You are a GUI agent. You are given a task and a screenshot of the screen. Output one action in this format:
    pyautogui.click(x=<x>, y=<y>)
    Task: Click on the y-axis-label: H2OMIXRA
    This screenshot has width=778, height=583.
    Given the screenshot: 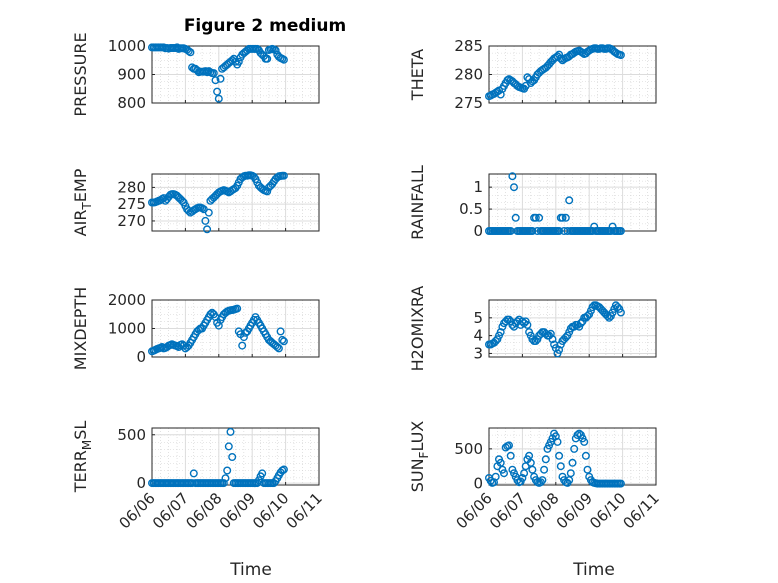 What is the action you would take?
    pyautogui.click(x=417, y=329)
    